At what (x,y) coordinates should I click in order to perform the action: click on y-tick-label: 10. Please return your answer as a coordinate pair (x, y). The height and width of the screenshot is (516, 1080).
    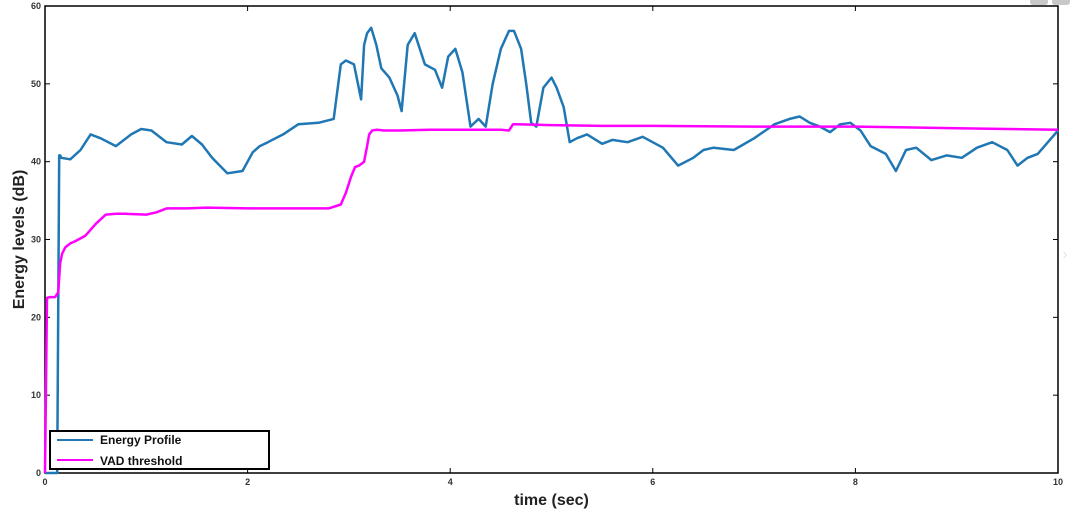
    Looking at the image, I should click on (36, 395).